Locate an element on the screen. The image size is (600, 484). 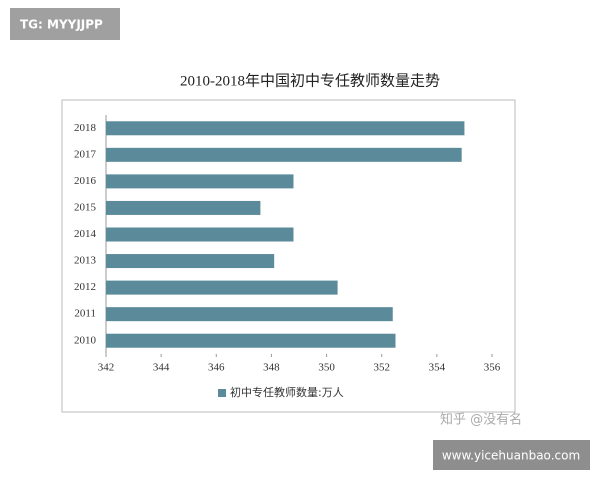
site-box is located at coordinates (511, 455).